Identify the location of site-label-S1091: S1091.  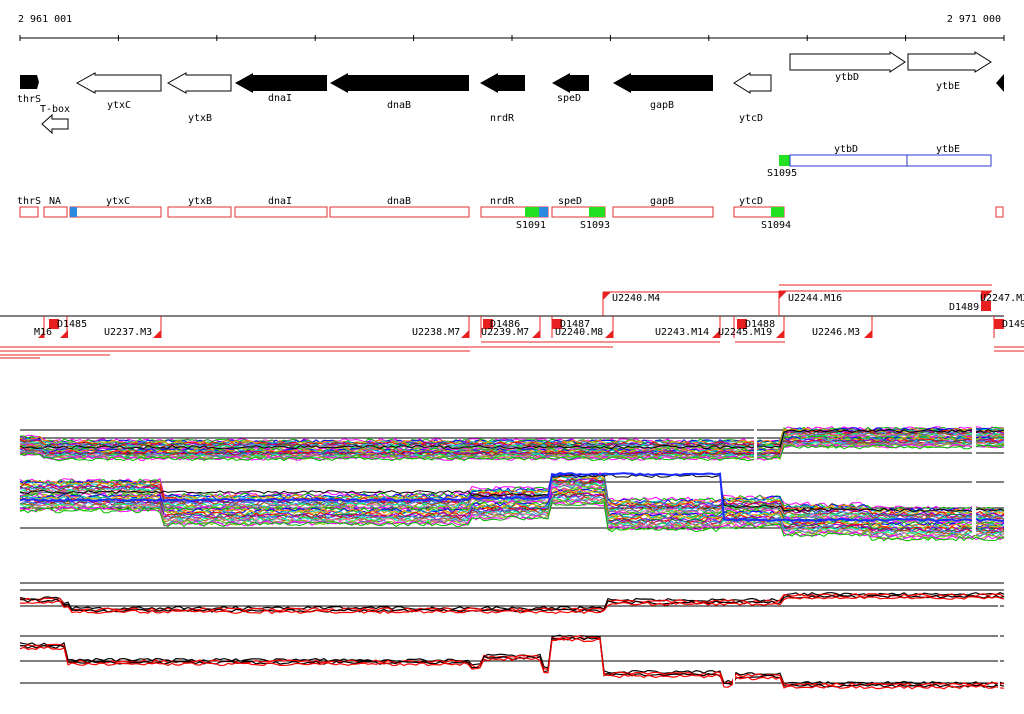
(531, 225).